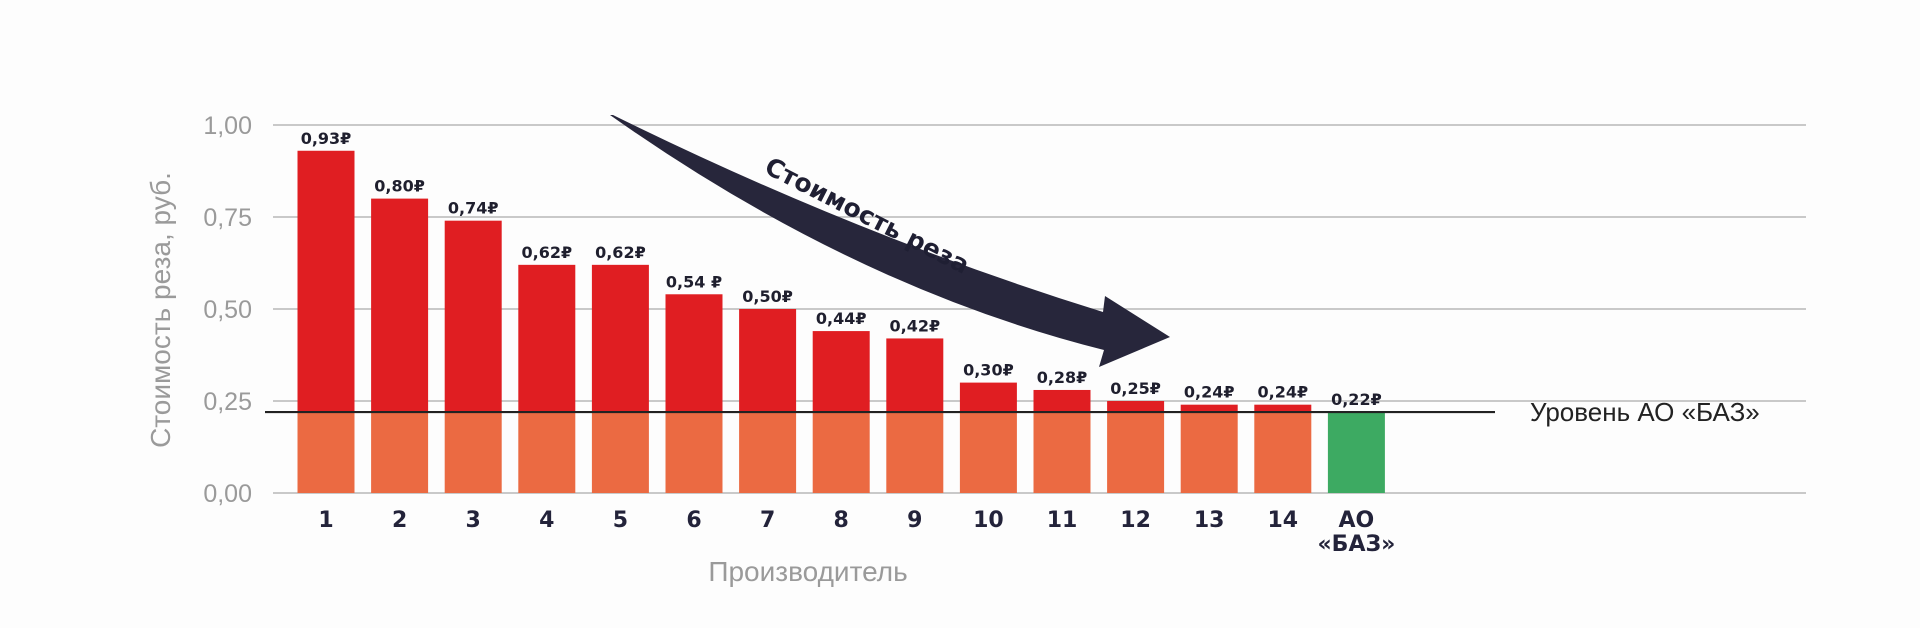 The width and height of the screenshot is (1920, 628). I want to click on trend-arrow-shape, so click(890, 241).